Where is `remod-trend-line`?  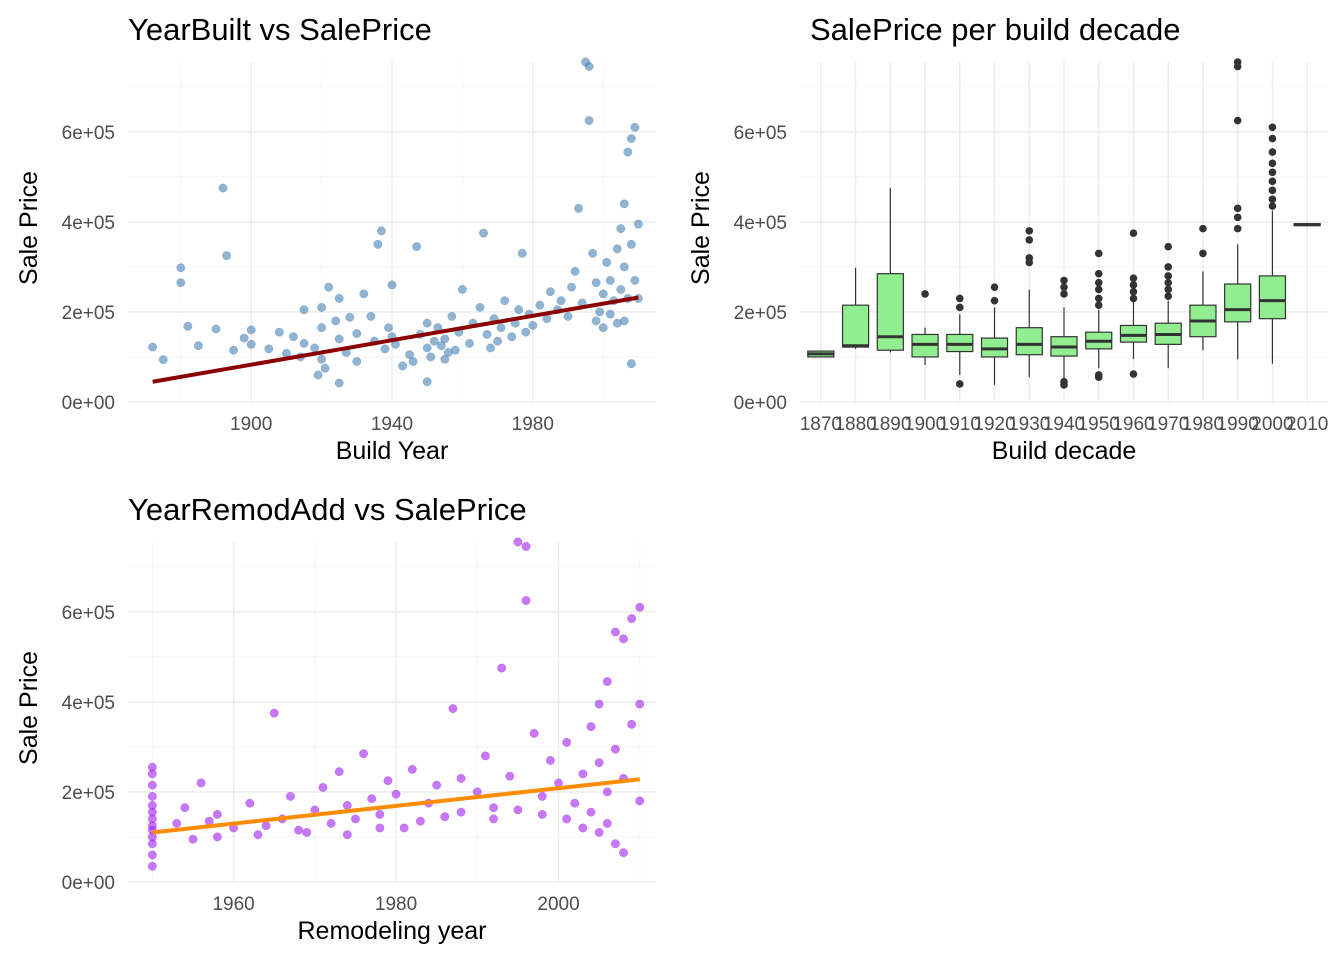
remod-trend-line is located at coordinates (396, 806).